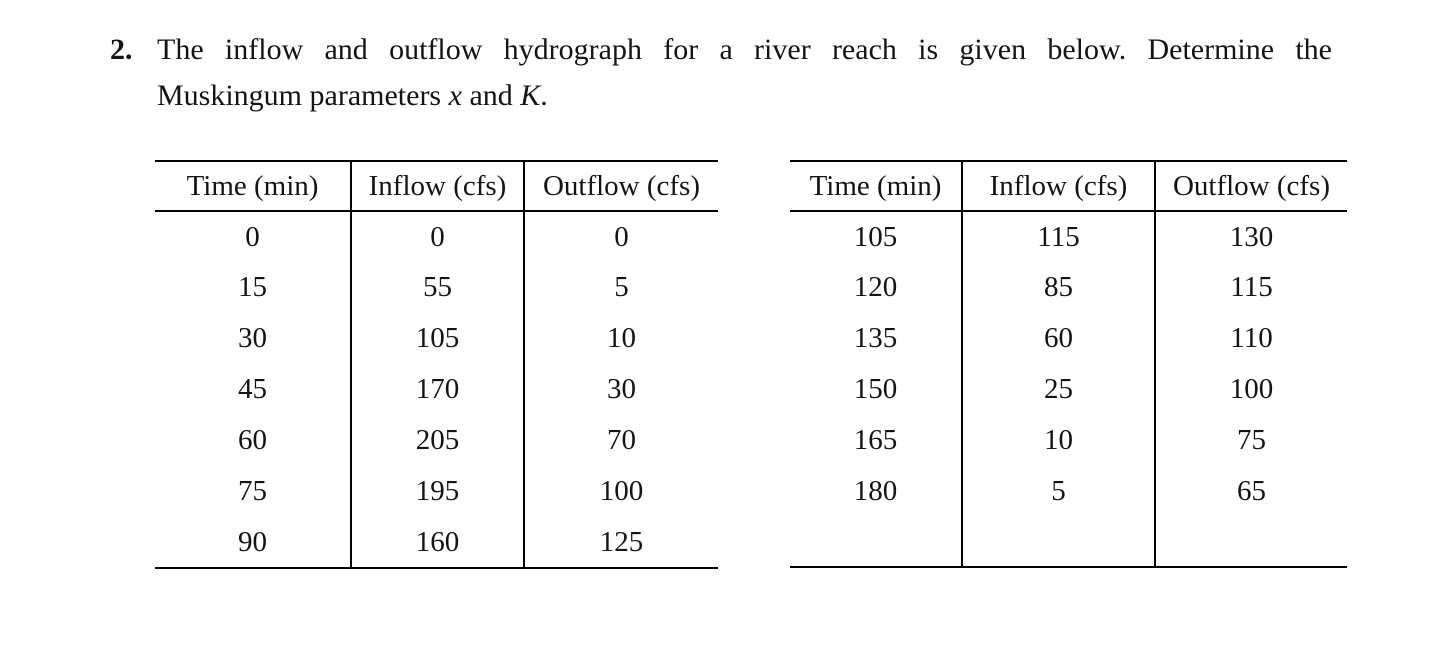  Describe the element at coordinates (1251, 338) in the screenshot. I see `table-cell: 110` at that location.